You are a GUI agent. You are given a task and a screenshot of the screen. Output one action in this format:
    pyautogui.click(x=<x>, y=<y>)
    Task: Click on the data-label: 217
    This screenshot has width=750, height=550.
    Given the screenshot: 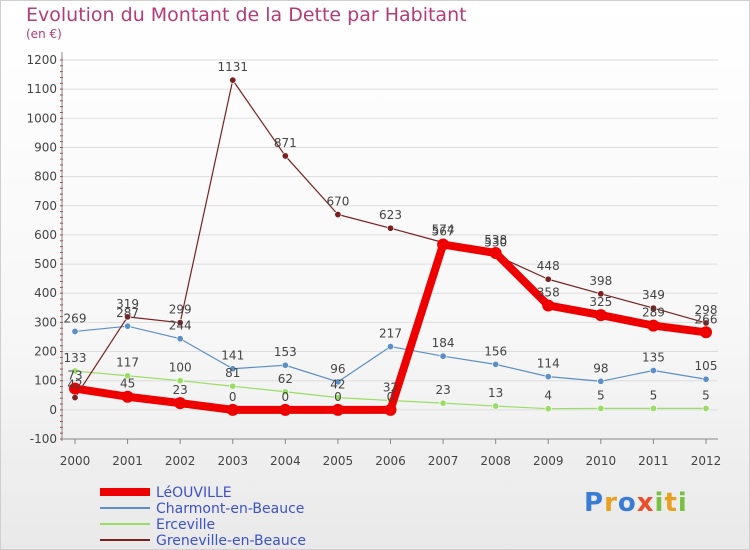 What is the action you would take?
    pyautogui.click(x=390, y=334)
    